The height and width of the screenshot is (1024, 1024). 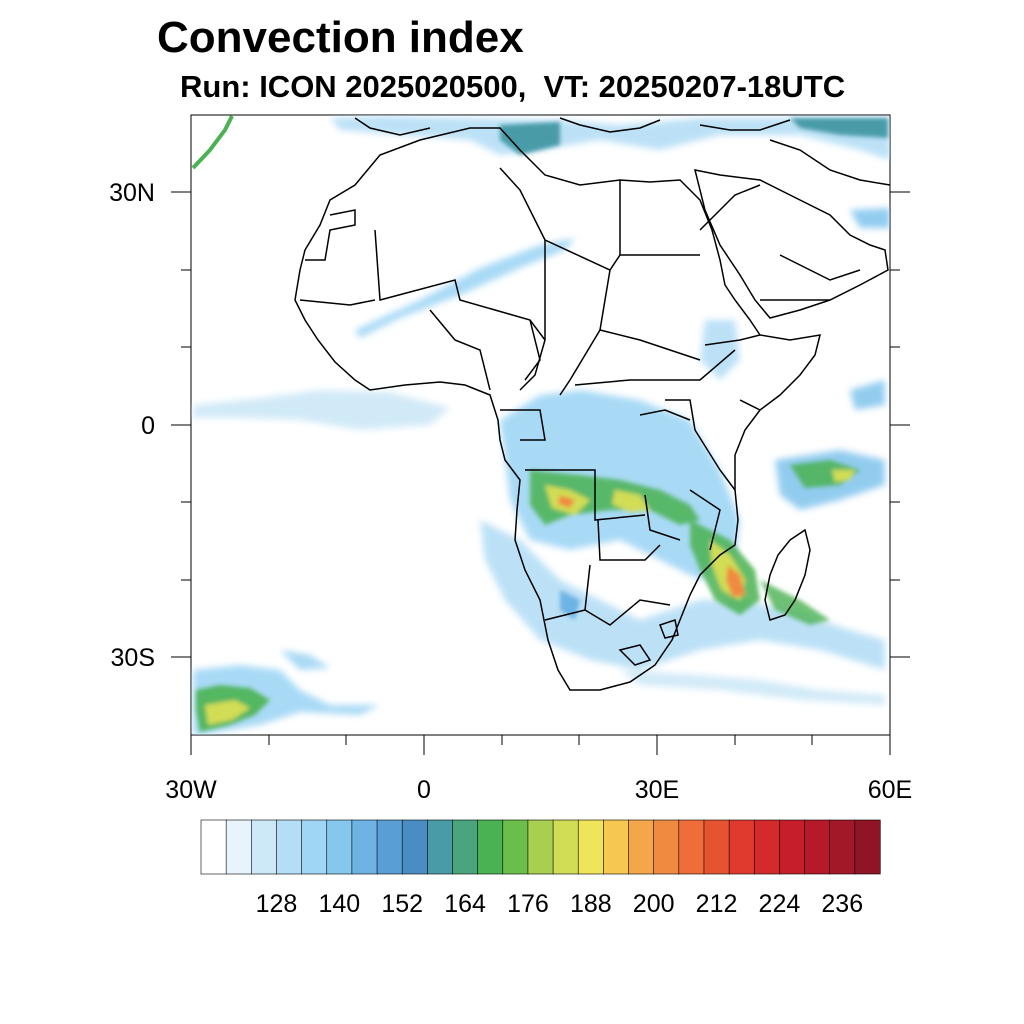 I want to click on colorbar-label: 236, so click(x=842, y=904).